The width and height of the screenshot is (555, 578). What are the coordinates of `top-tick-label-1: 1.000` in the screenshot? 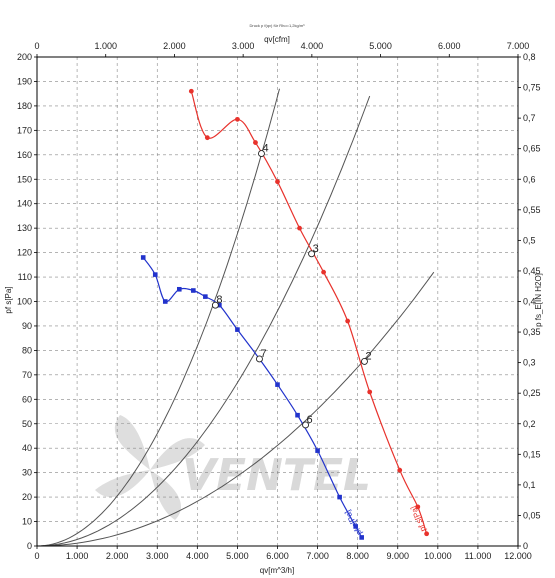 It's located at (105, 46).